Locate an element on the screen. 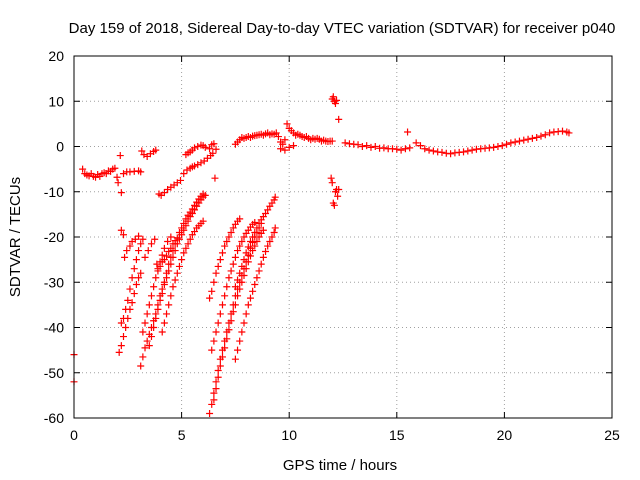 Image resolution: width=640 pixels, height=480 pixels. series-pass-b is located at coordinates (130, 294).